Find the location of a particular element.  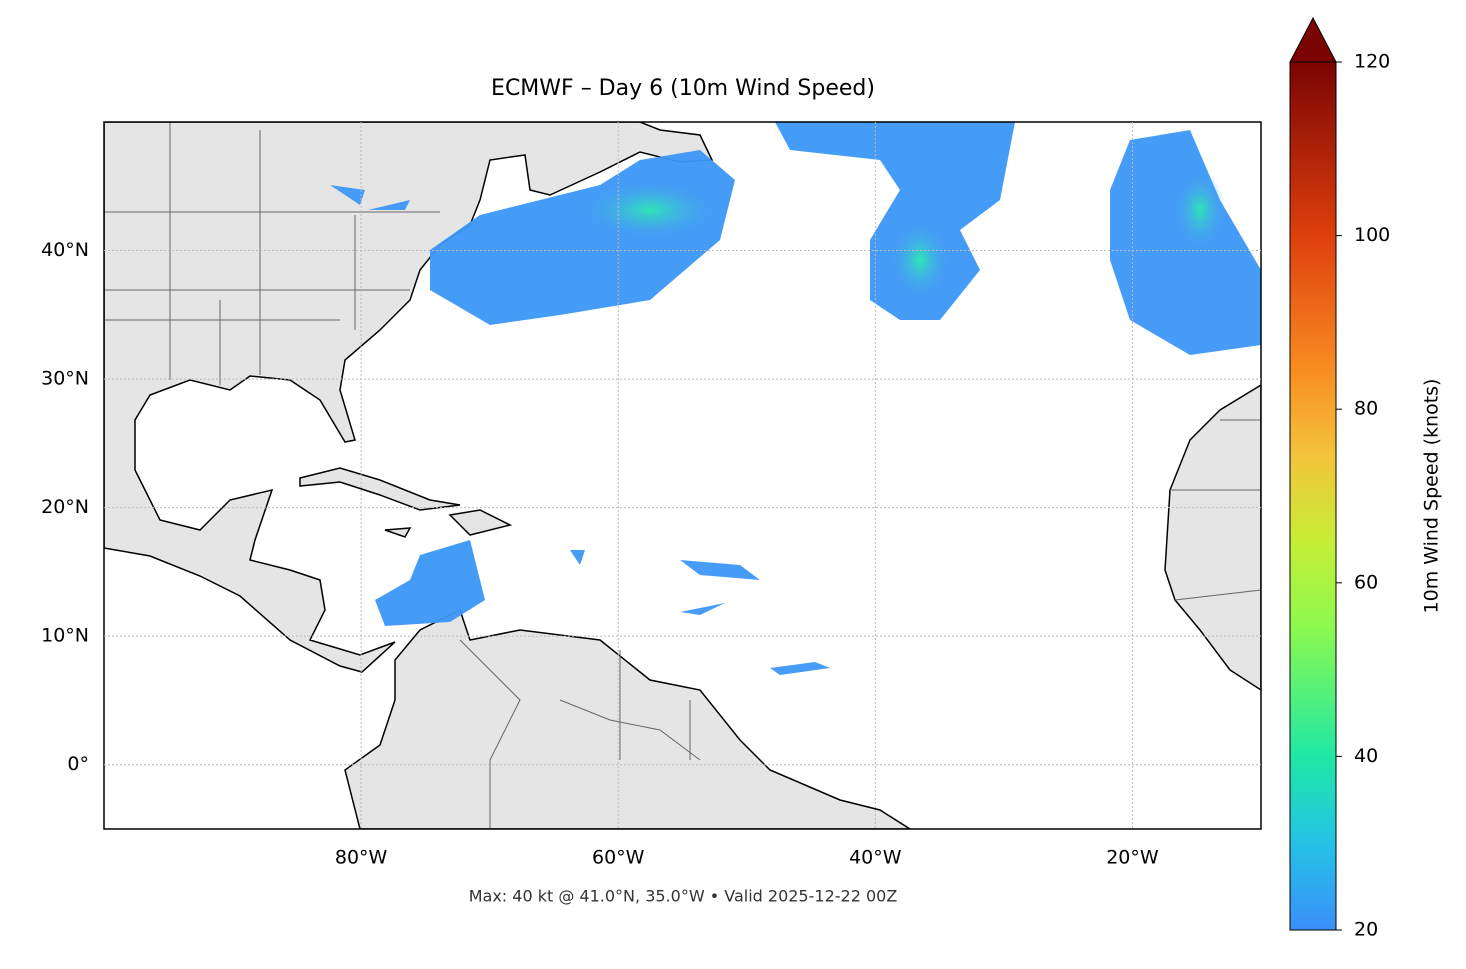

colorbar-tick-label: 100 is located at coordinates (1372, 235).